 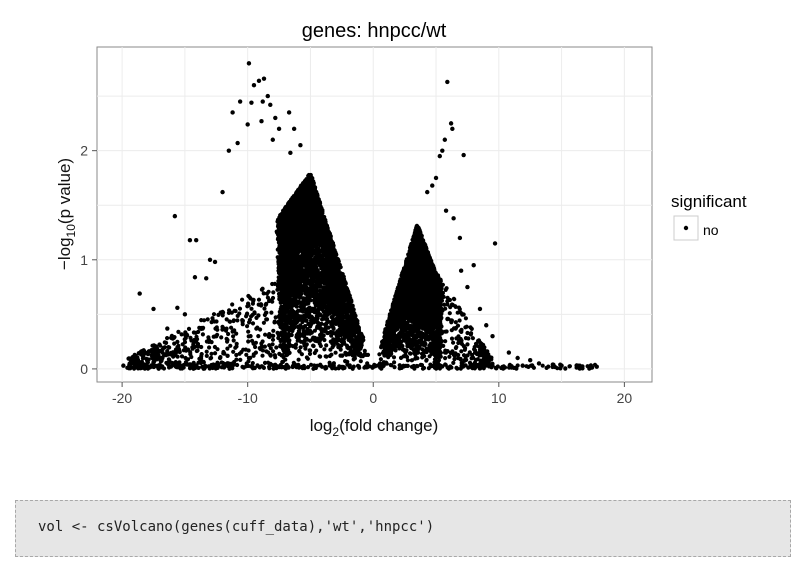 I want to click on x-axis-label-log: log, so click(x=321, y=425).